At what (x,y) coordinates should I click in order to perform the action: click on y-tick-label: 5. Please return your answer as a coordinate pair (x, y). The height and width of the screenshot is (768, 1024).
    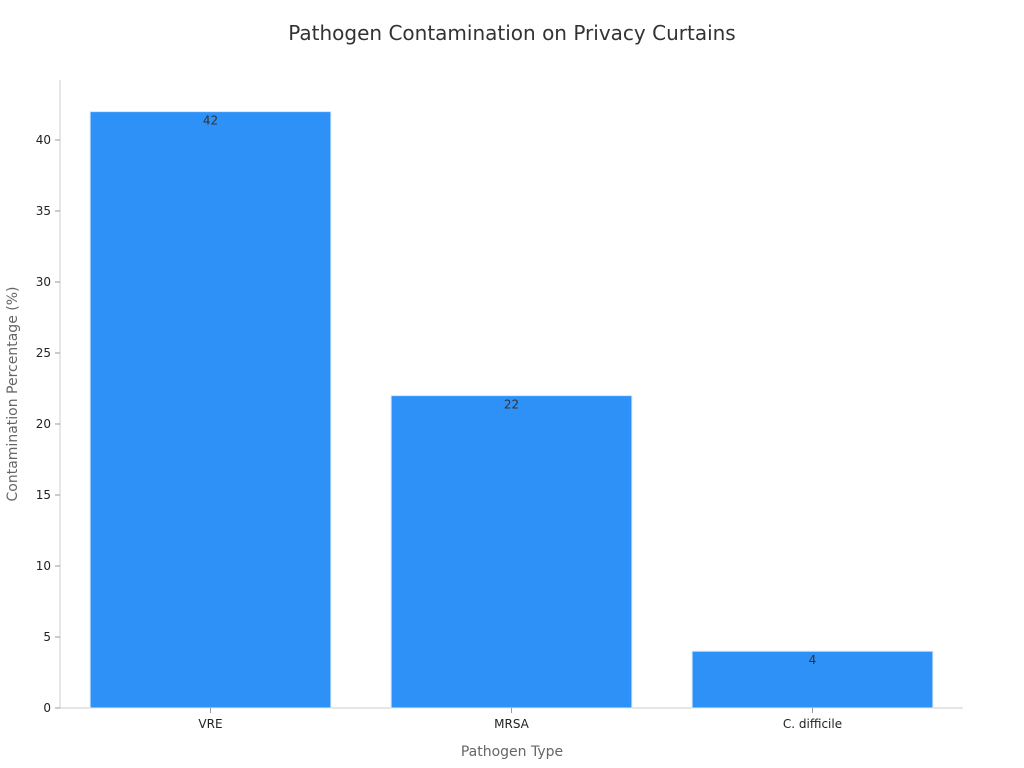
    Looking at the image, I should click on (47, 637).